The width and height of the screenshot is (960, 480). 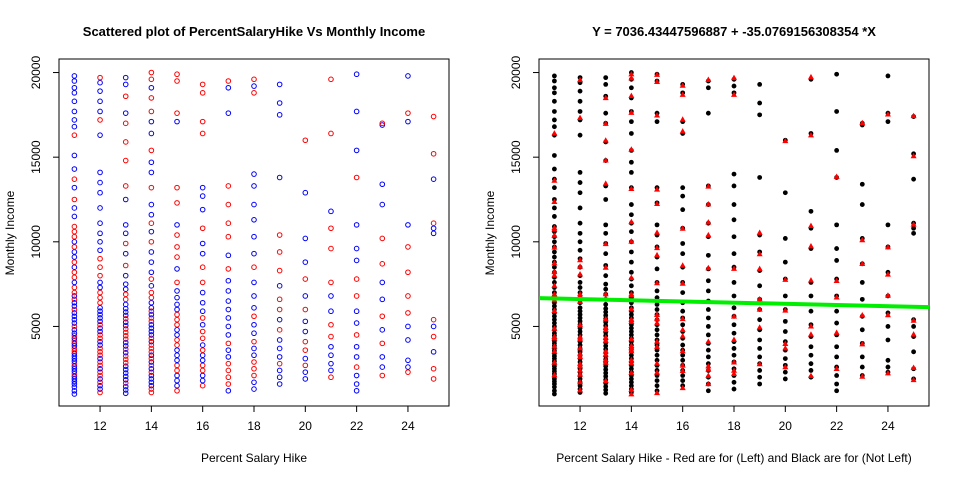 What do you see at coordinates (306, 426) in the screenshot?
I see `x-tick-label: 20` at bounding box center [306, 426].